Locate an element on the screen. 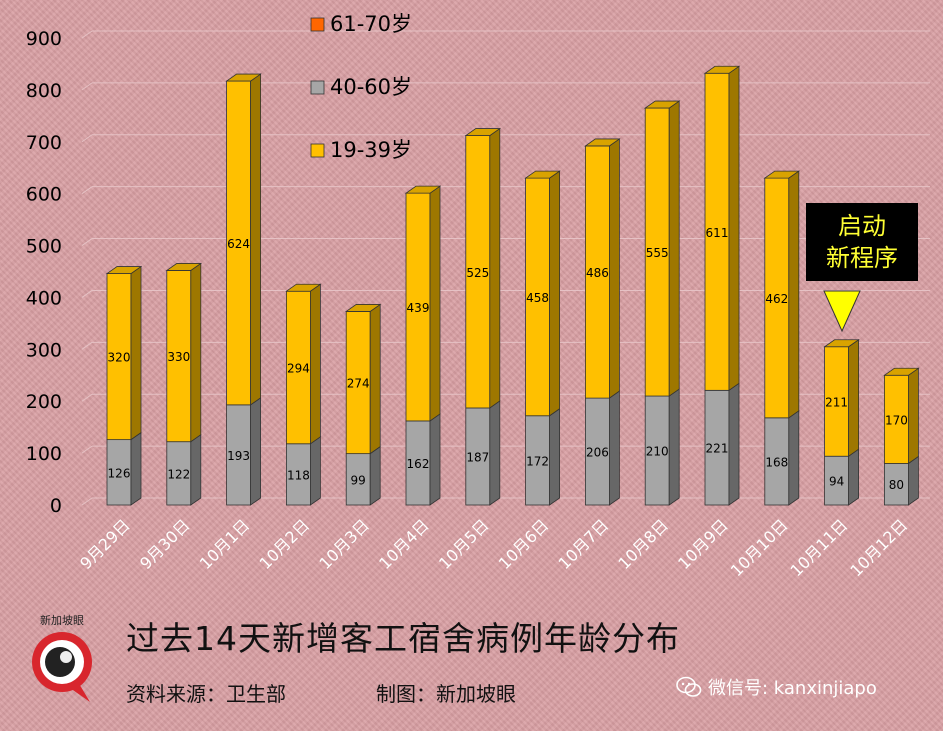  data-label: 624 is located at coordinates (238, 244).